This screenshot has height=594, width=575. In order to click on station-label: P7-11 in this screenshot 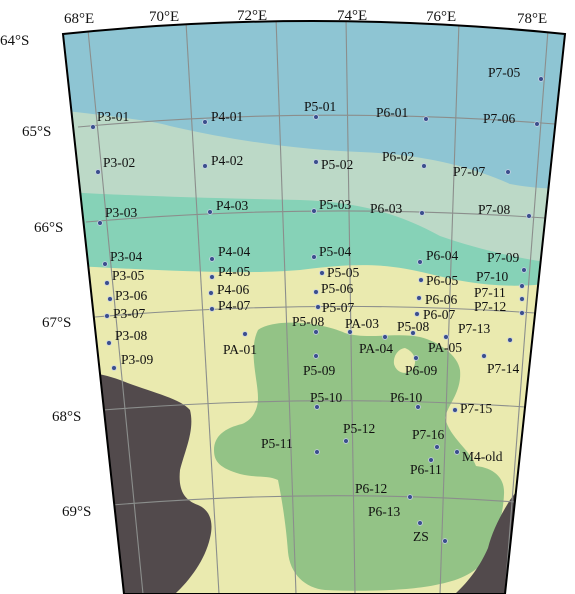, I will do `click(490, 292)`.